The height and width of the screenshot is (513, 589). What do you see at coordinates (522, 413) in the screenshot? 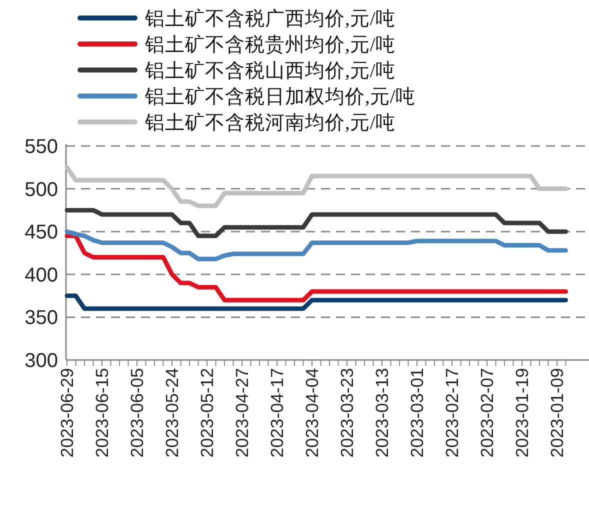
I see `x-tick-label: 2023-01-19` at bounding box center [522, 413].